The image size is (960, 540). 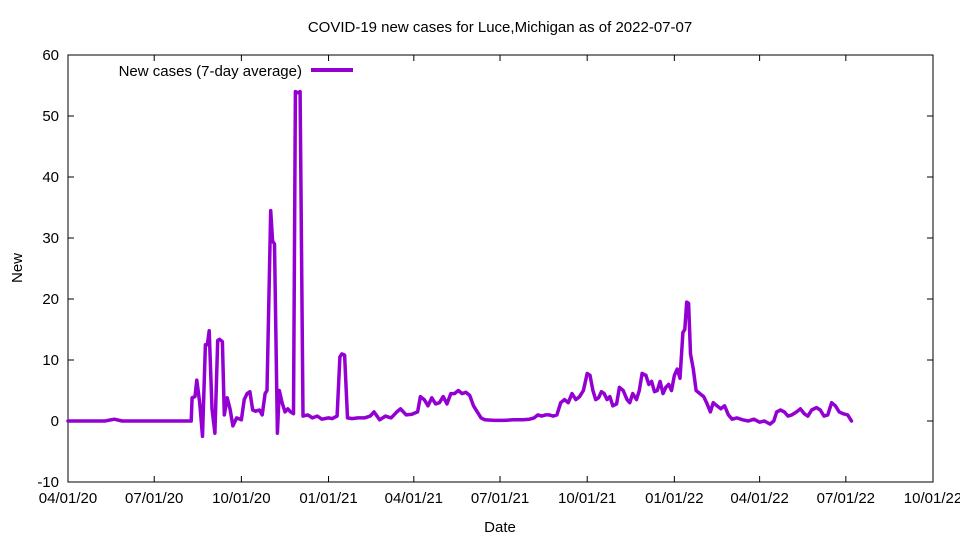 I want to click on x-tick-label: 07/01/20, so click(x=154, y=498).